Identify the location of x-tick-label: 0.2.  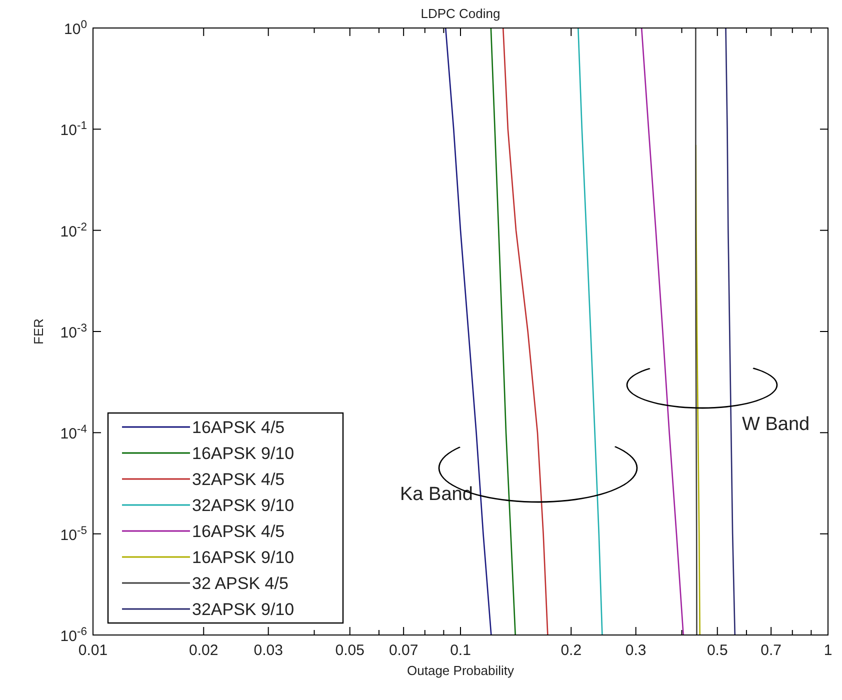
(571, 650).